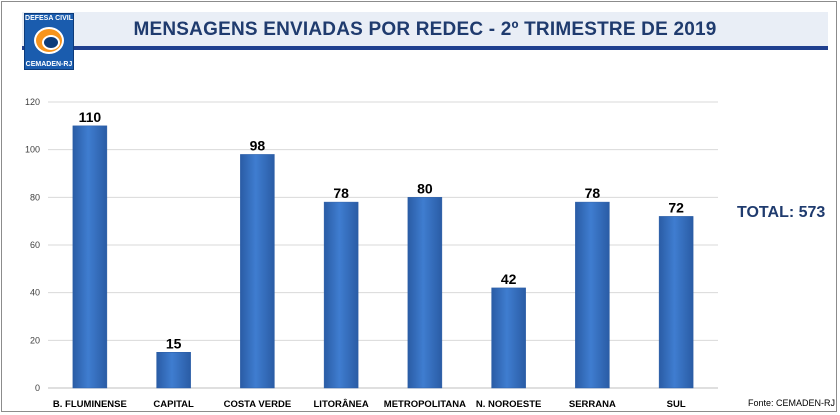 Image resolution: width=840 pixels, height=415 pixels. I want to click on x-tick-label: B. FLUMINENSE, so click(90, 404).